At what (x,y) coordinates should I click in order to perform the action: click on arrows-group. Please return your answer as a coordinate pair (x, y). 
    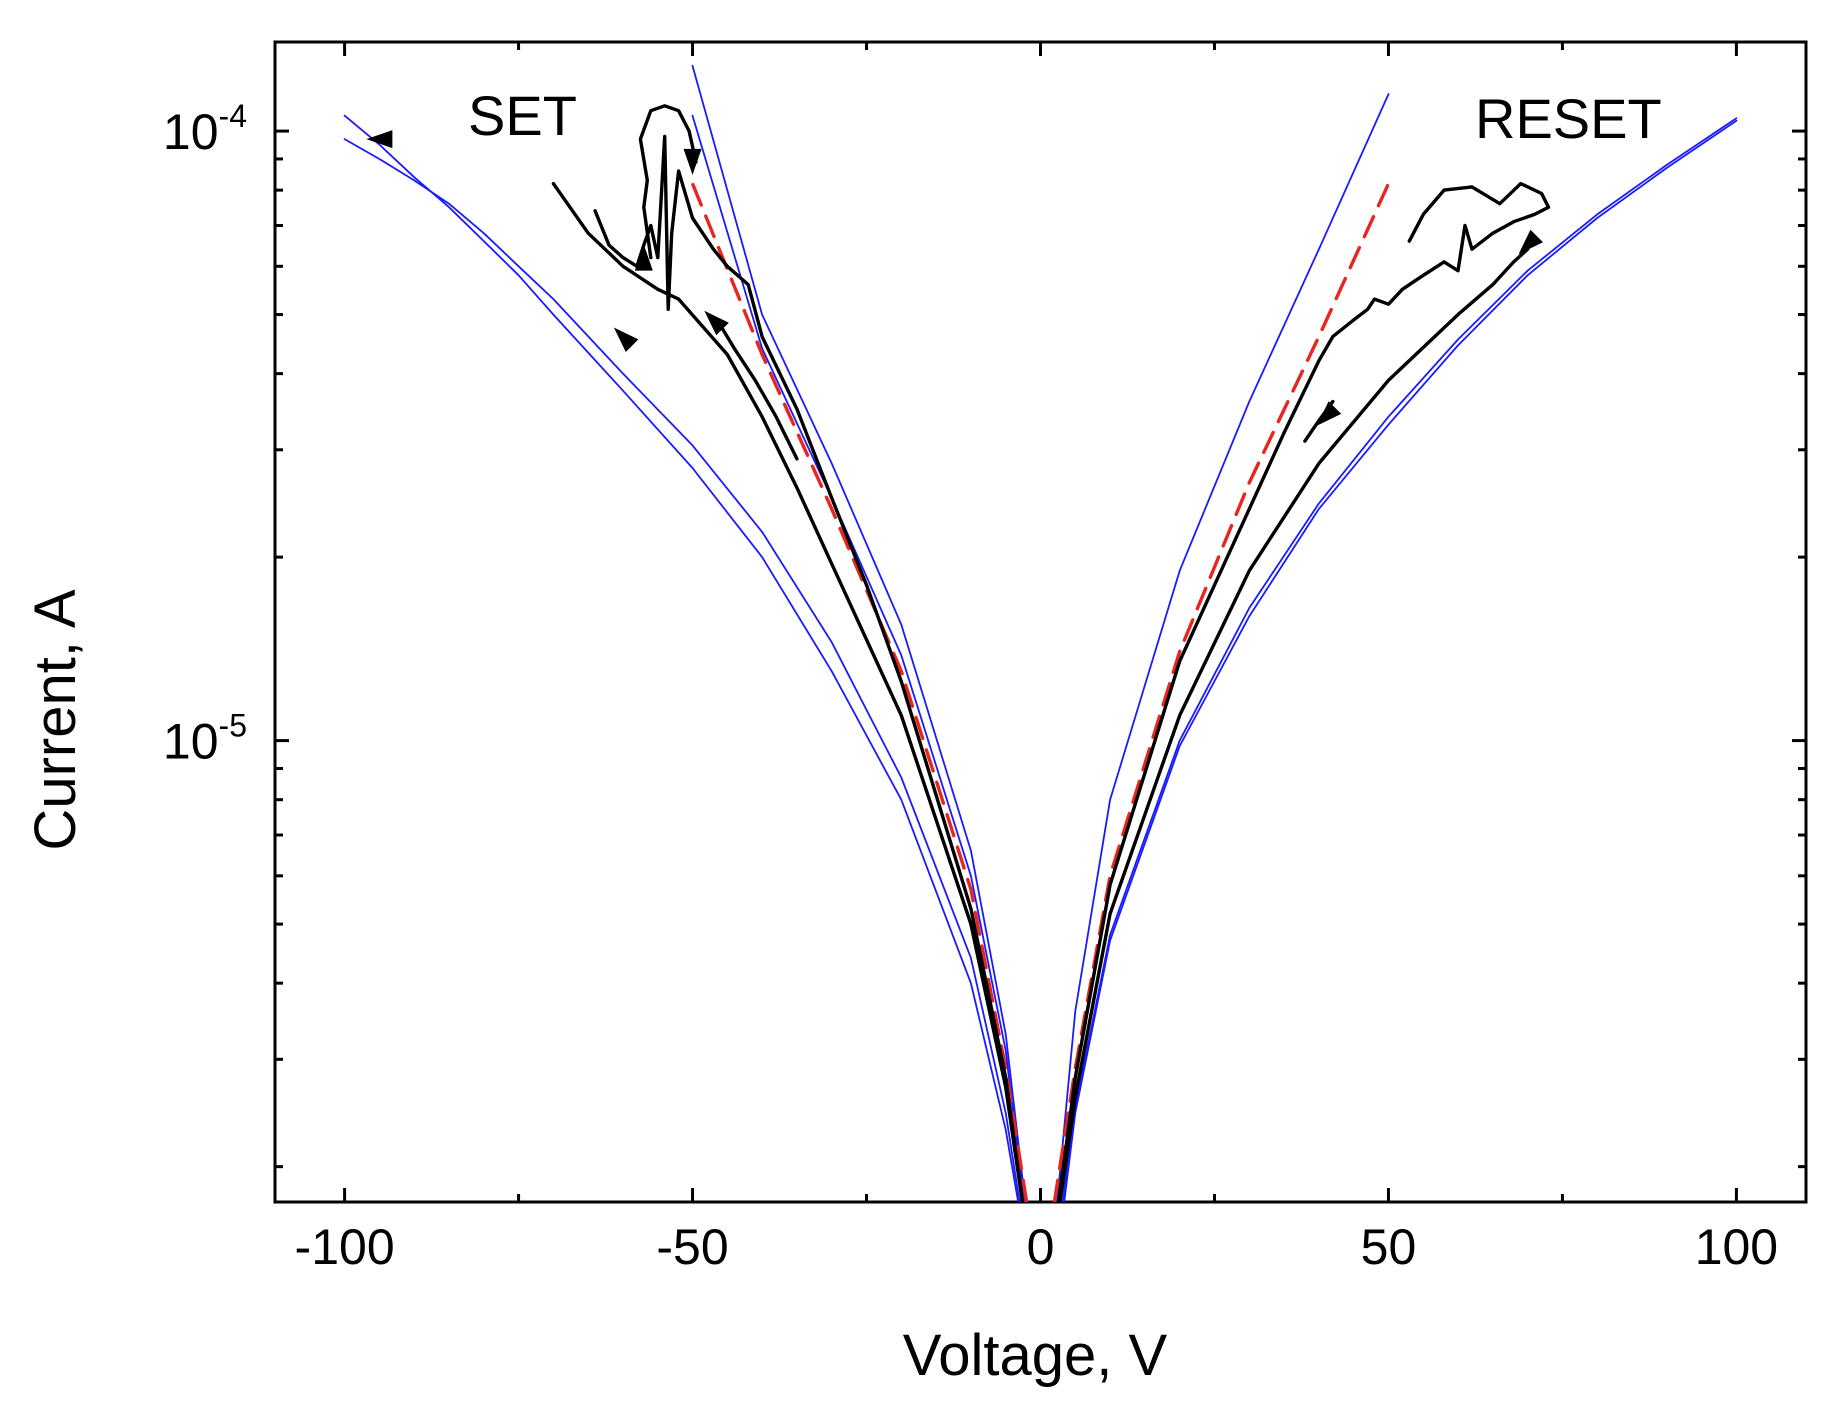
    Looking at the image, I should click on (955, 278).